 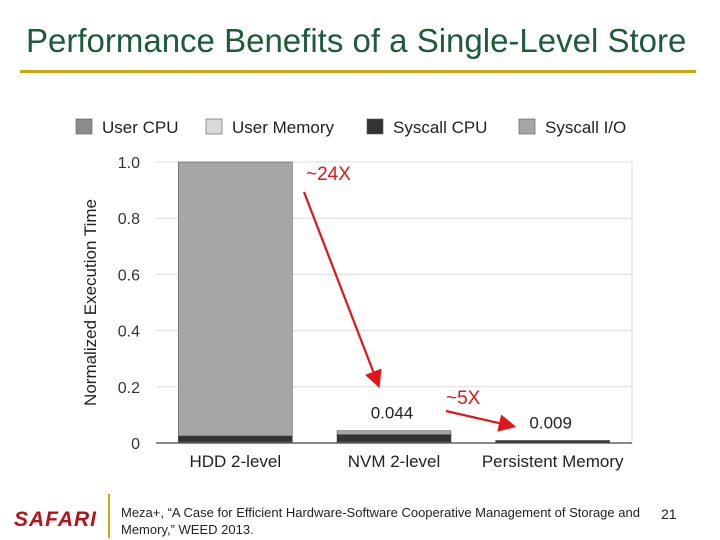 I want to click on ytick-label-4: 0.8, so click(x=129, y=219).